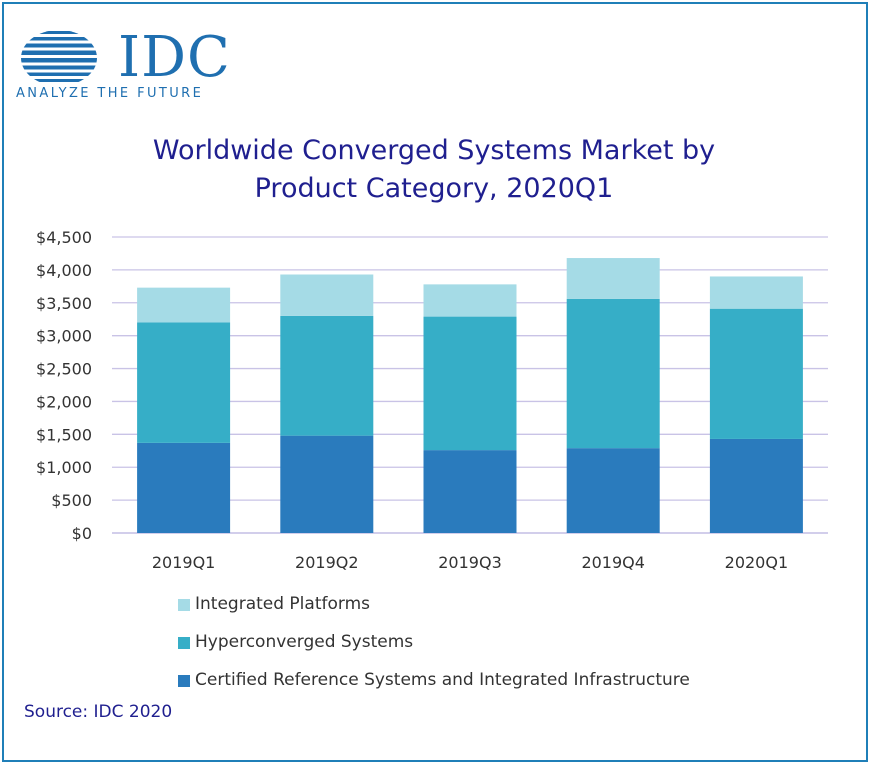  I want to click on legend-label-integrated-platforms: Integrated Platforms, so click(282, 604).